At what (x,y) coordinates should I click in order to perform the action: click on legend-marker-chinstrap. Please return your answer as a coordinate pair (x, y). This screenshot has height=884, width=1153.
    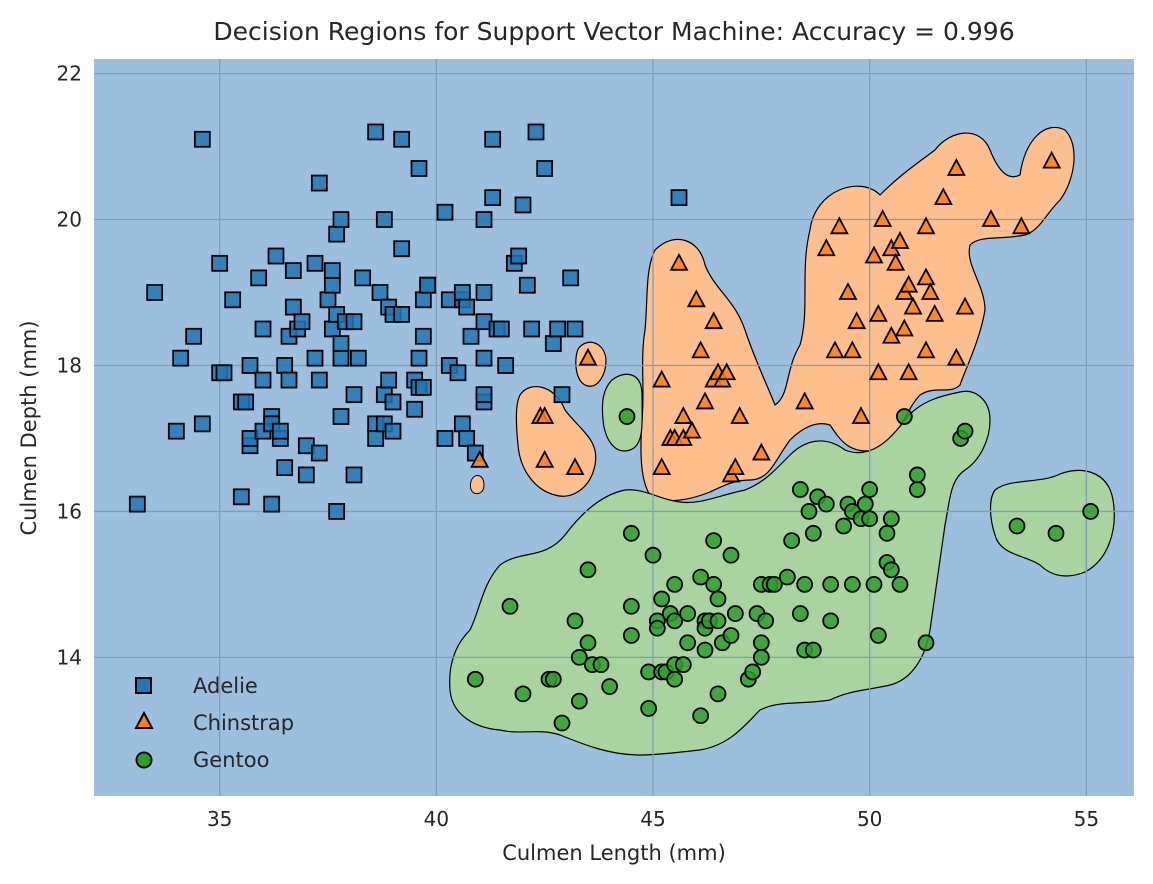
    Looking at the image, I should click on (144, 719).